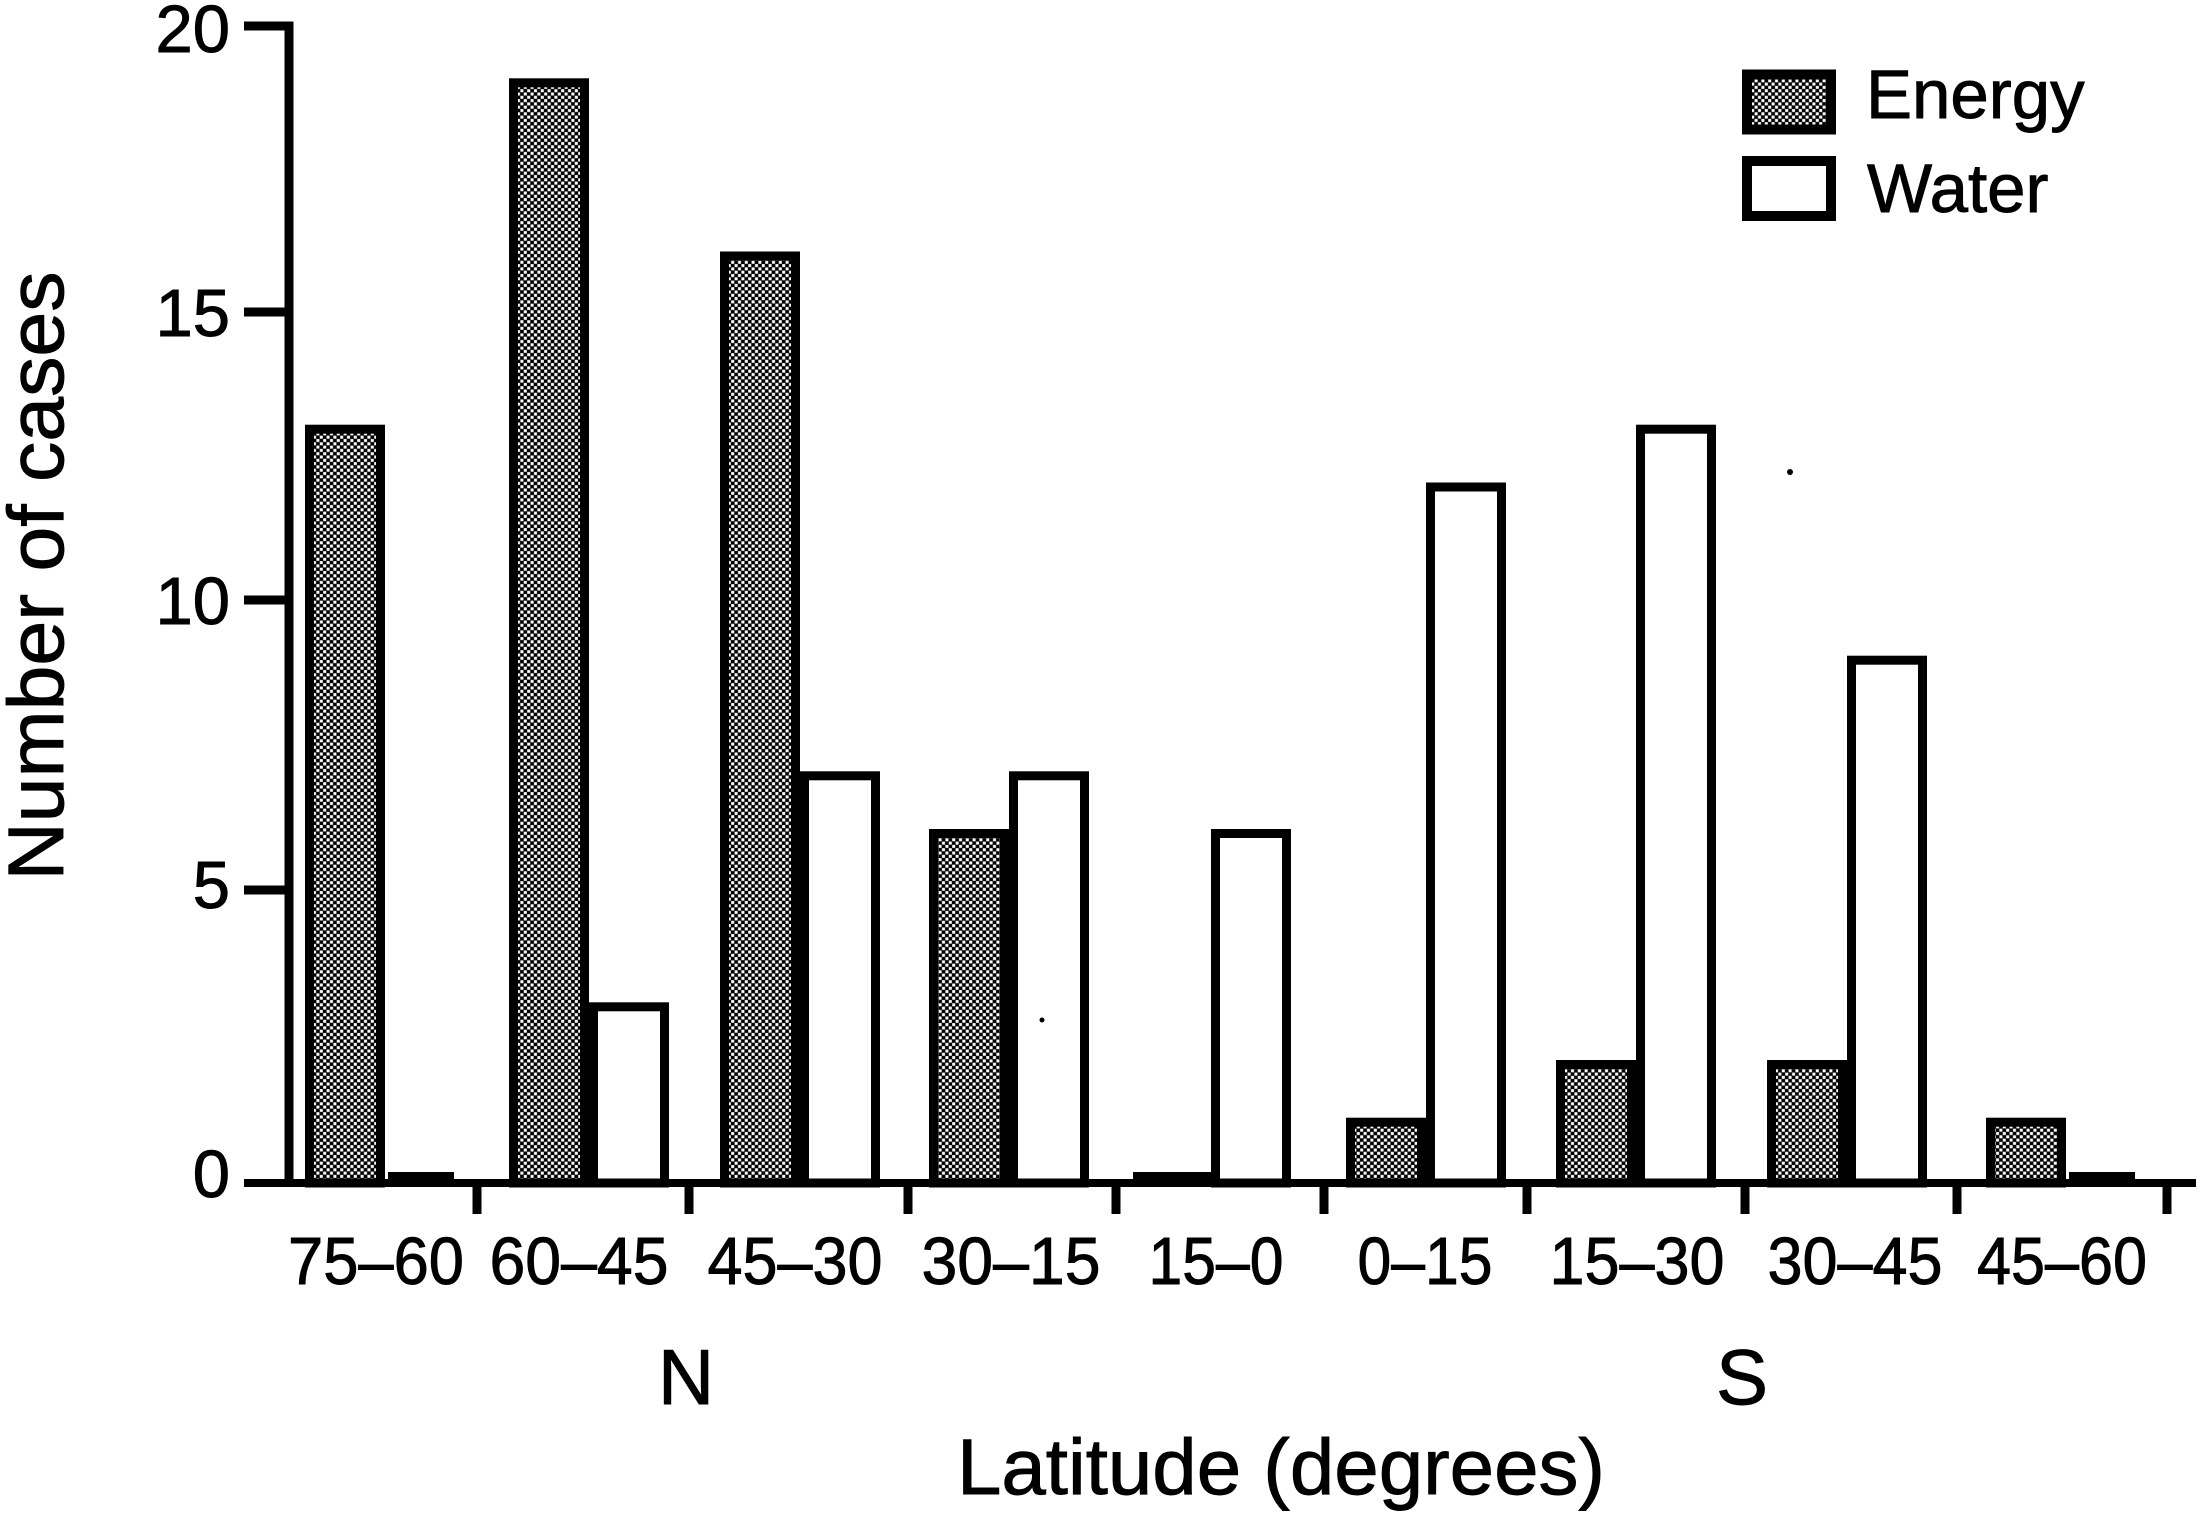  I want to click on svg-text: Latitude (degrees), so click(1281, 1466).